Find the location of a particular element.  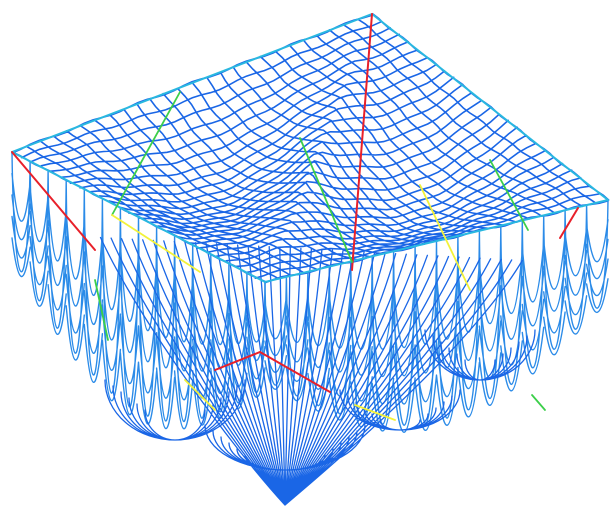

right-edge-red is located at coordinates (569, 223).